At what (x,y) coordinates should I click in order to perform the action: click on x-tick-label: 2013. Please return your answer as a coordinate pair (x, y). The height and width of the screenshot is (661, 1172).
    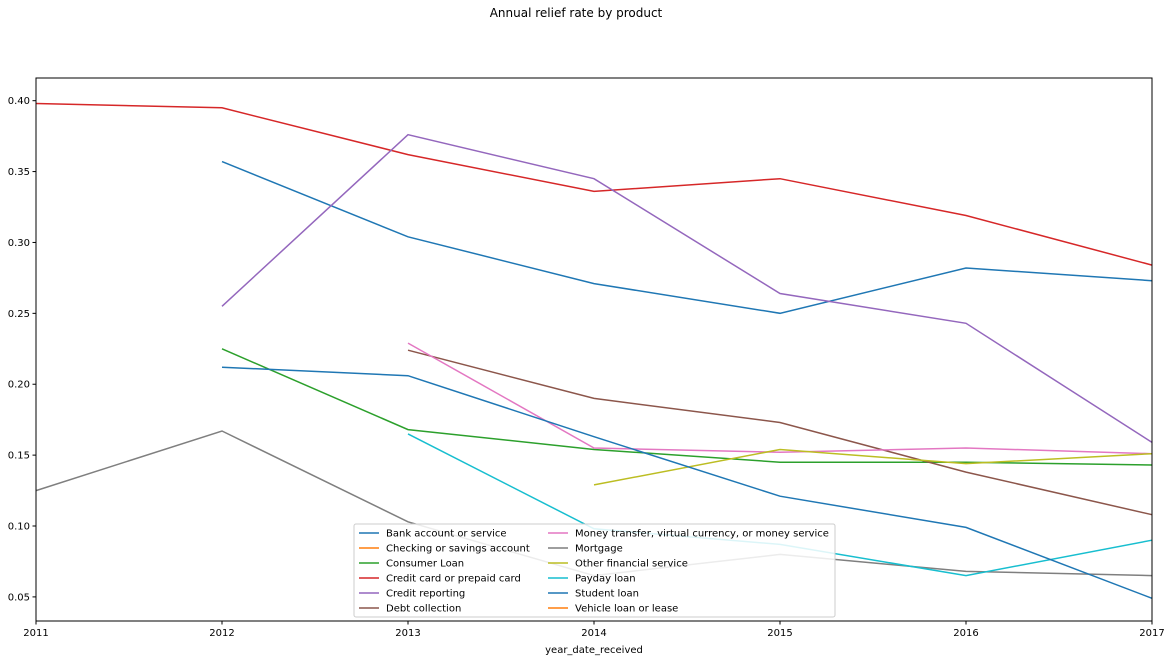
    Looking at the image, I should click on (407, 633).